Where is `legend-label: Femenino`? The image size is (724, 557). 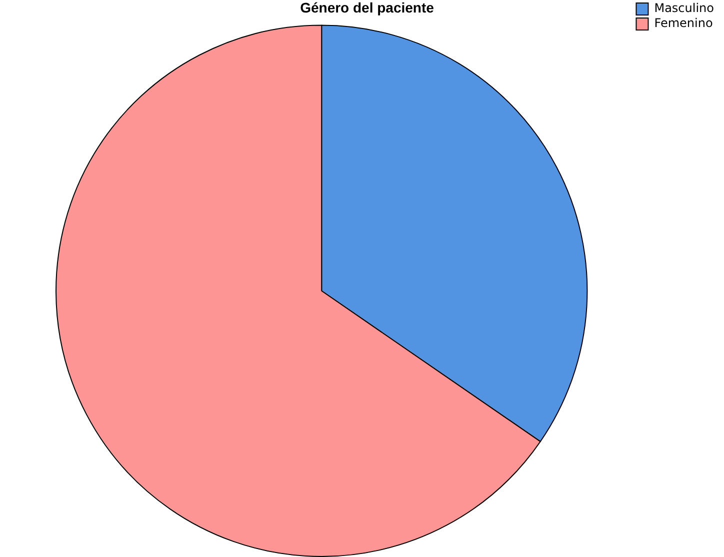 legend-label: Femenino is located at coordinates (683, 23).